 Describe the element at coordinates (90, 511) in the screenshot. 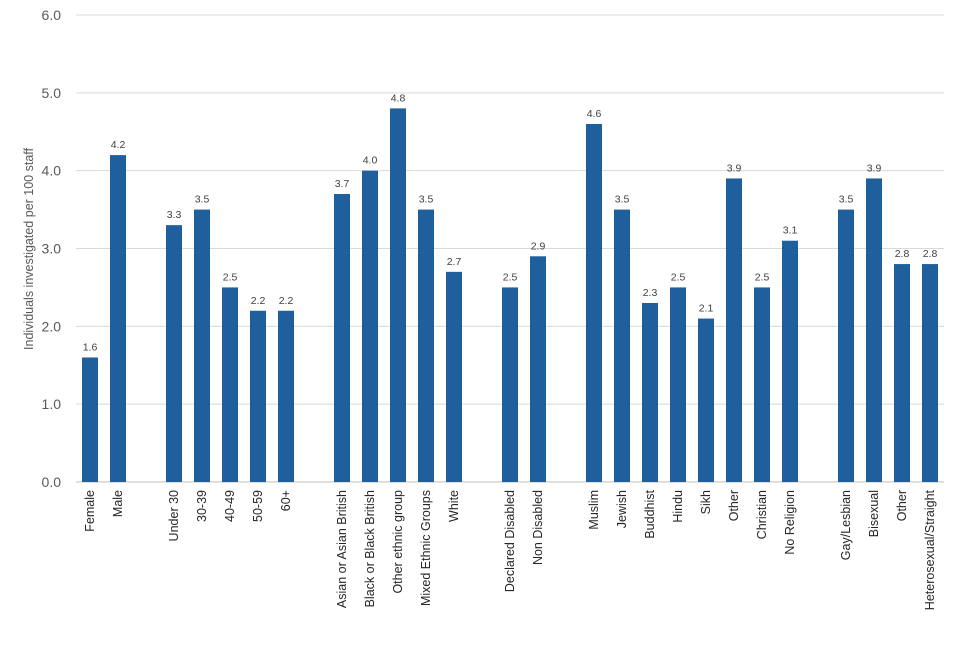

I see `category-label: Female` at that location.